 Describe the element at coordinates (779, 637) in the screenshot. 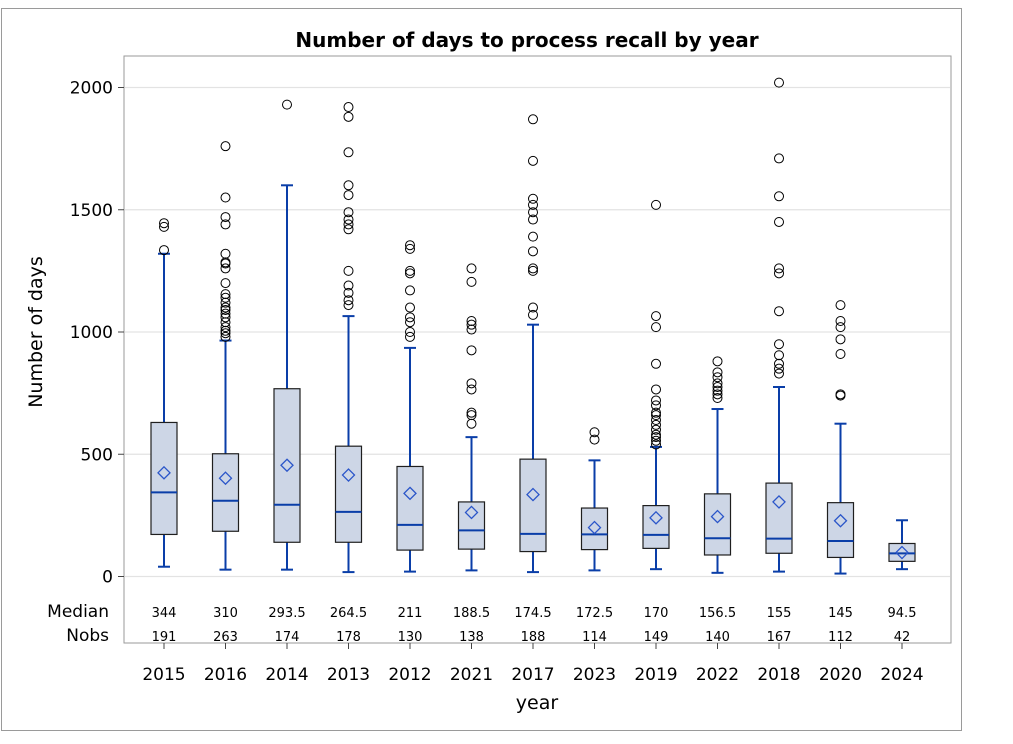

I see `nobs-value: 167` at that location.